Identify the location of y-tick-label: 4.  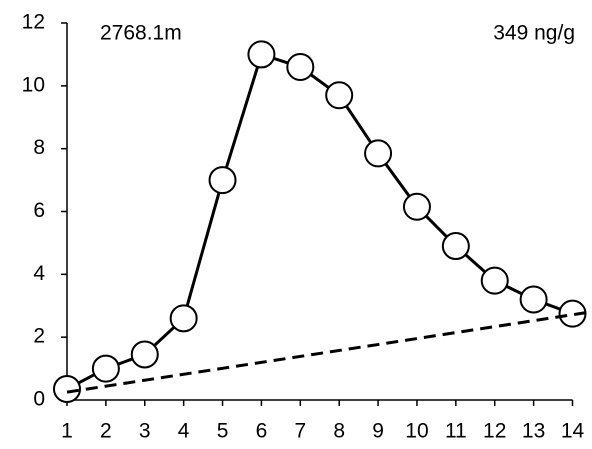
(39, 273).